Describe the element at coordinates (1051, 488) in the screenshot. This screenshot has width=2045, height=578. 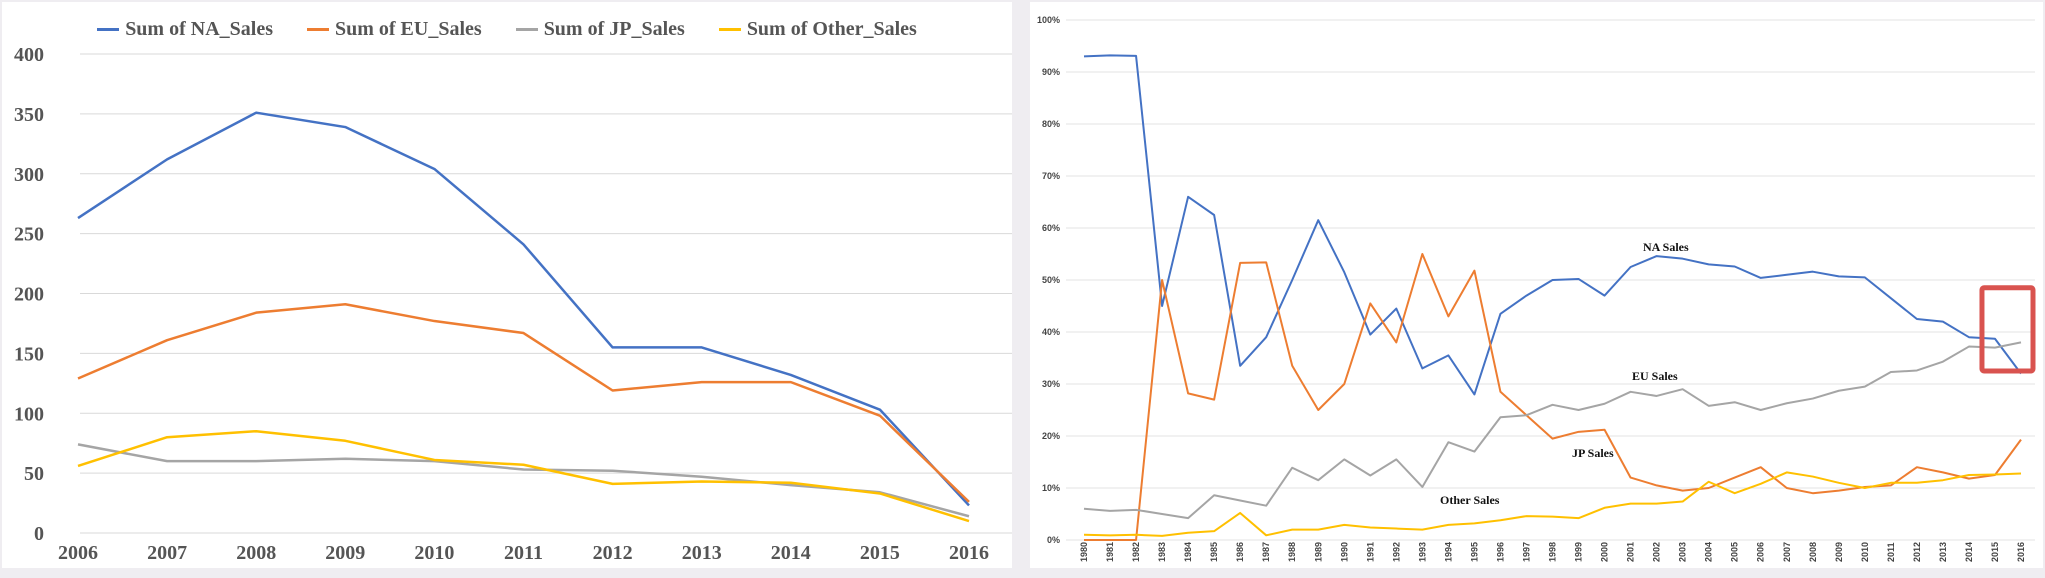
I see `y-tick-label: 10%` at that location.